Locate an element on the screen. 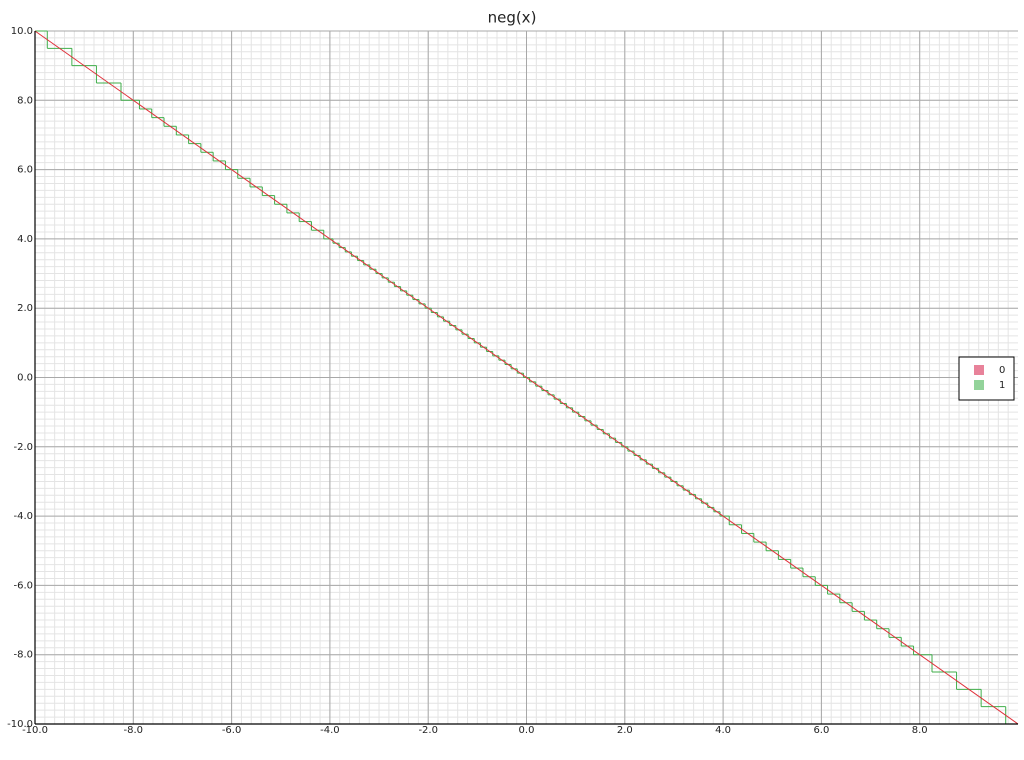 This screenshot has height=760, width=1024. x-tick-label: 0.0 is located at coordinates (527, 730).